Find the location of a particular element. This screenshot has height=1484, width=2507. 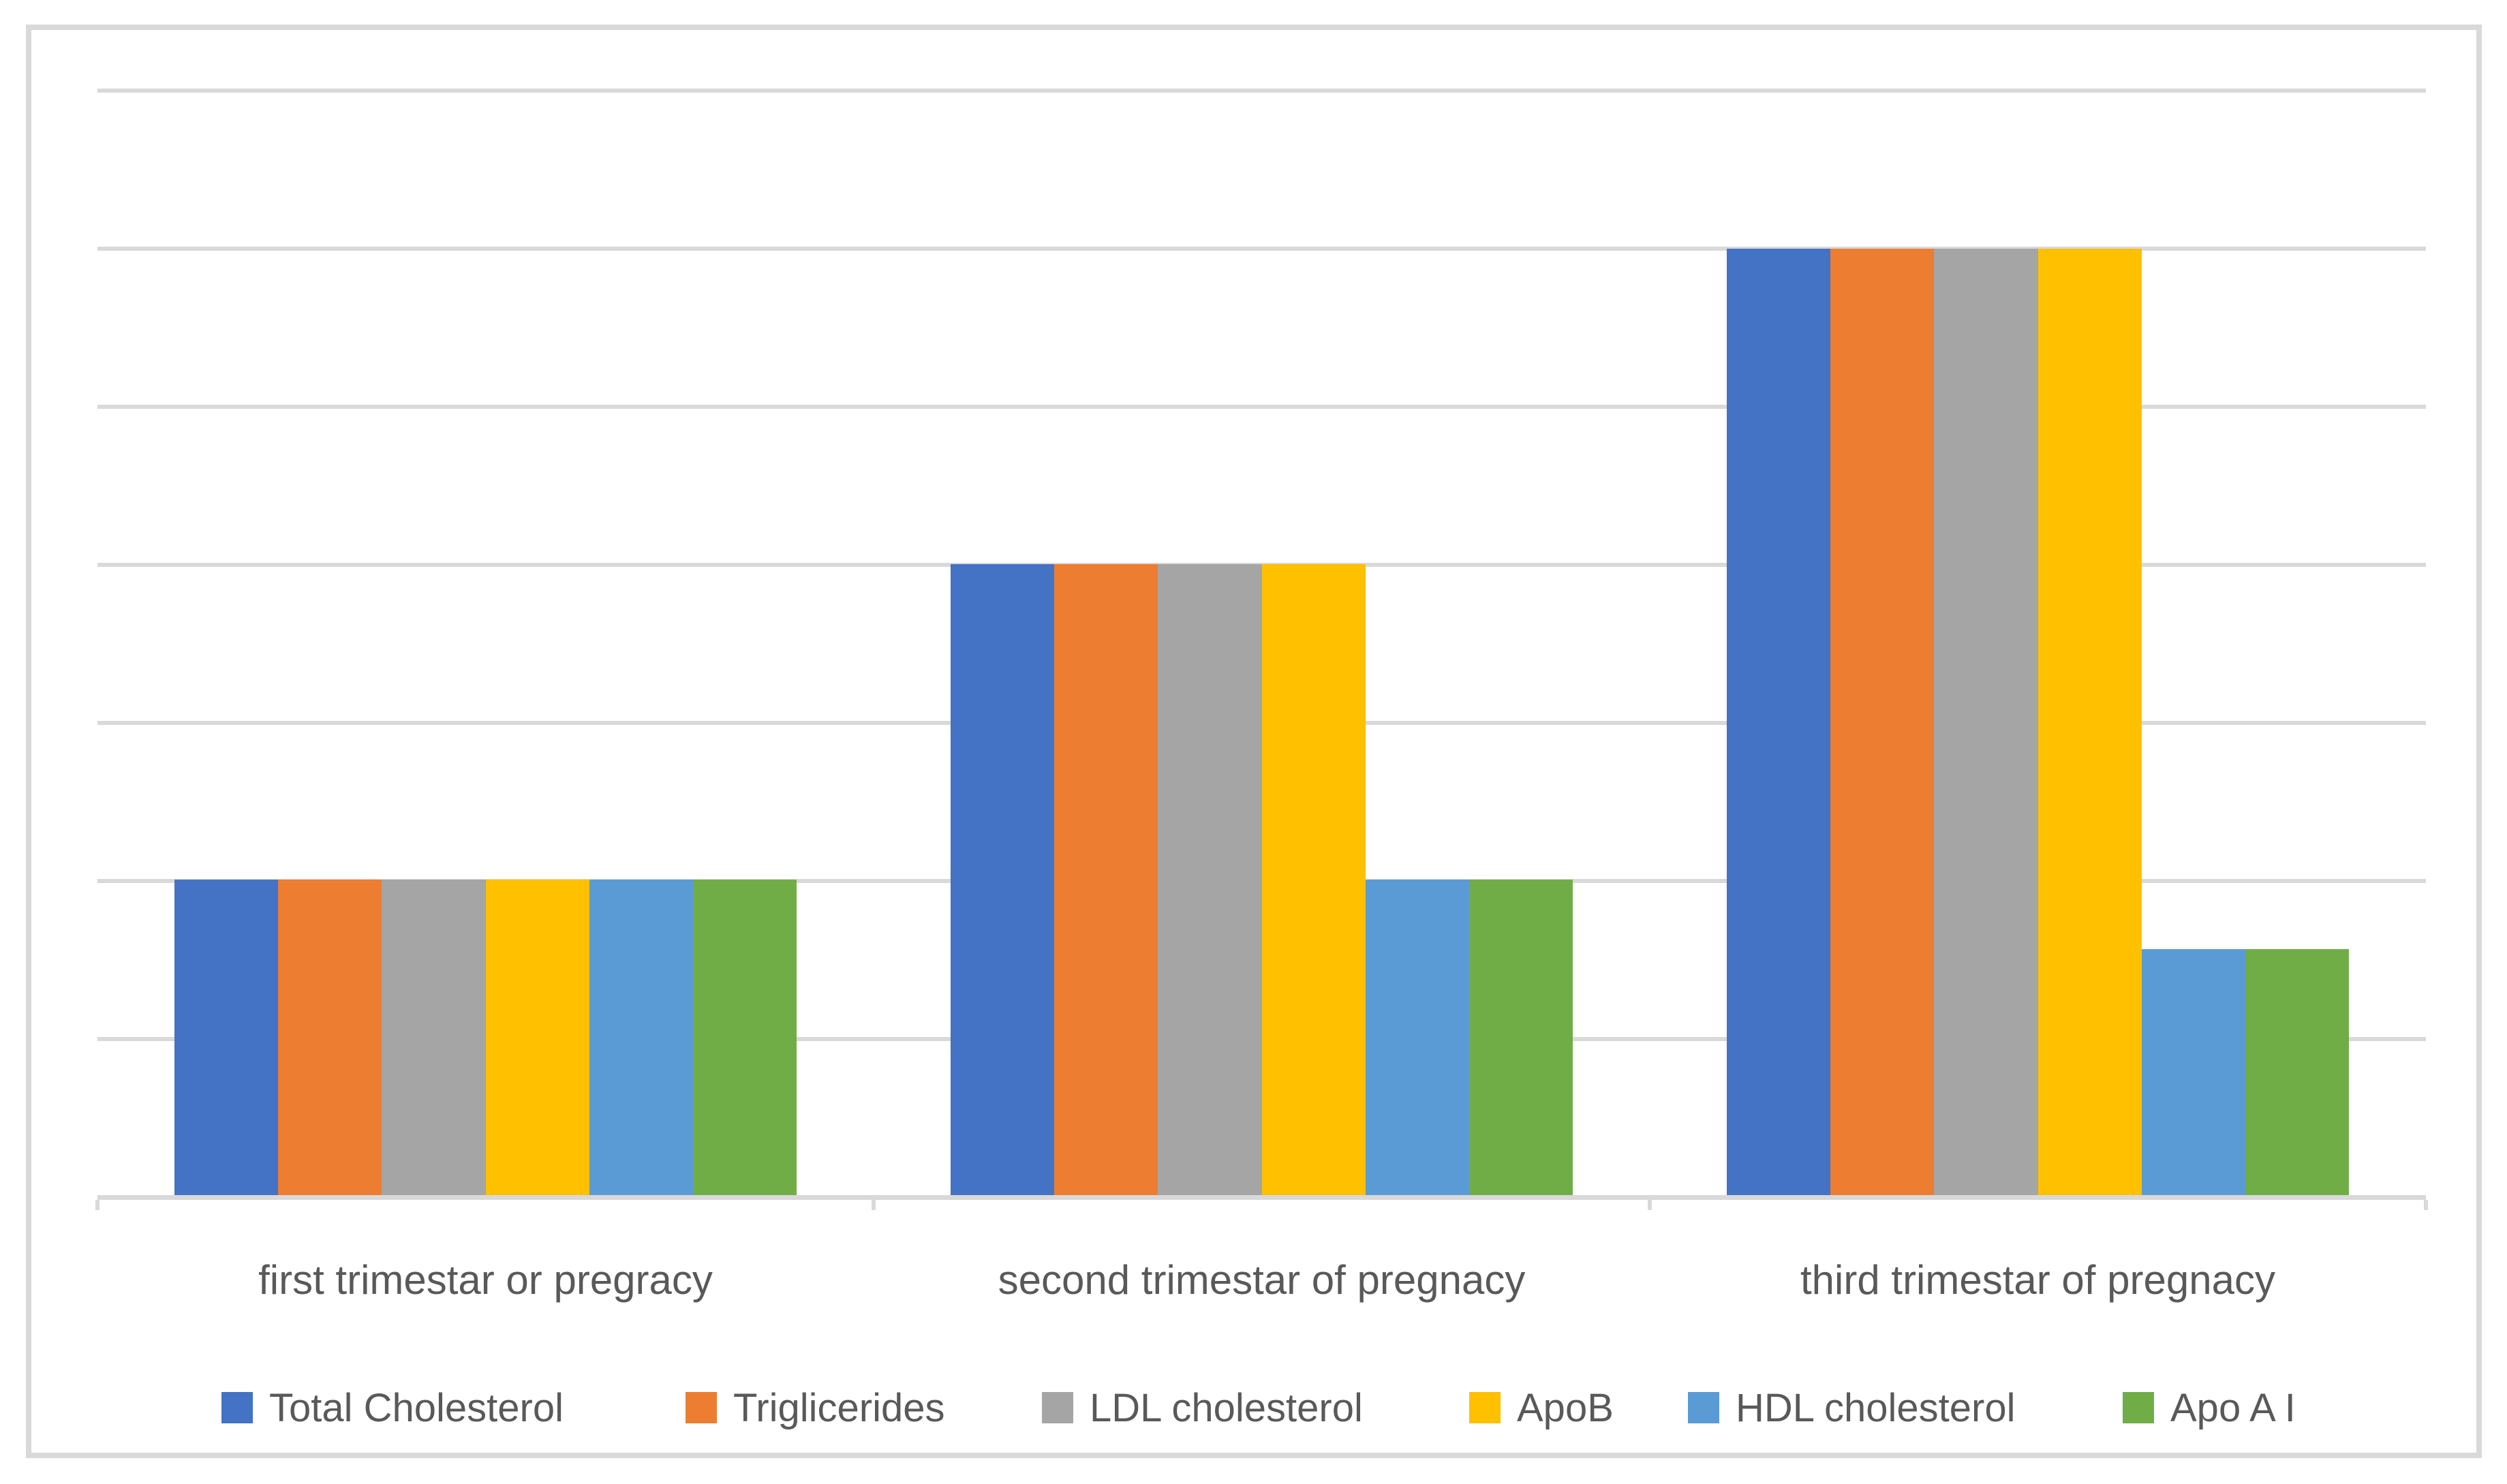

legend-label-hdl-cholesterol: HDL cholesterol is located at coordinates (1876, 1408).